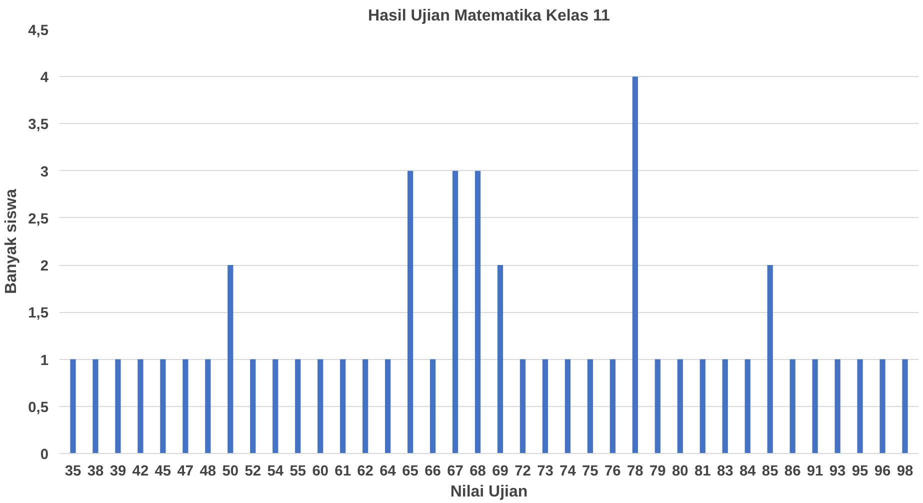 Image resolution: width=923 pixels, height=503 pixels. What do you see at coordinates (45, 78) in the screenshot?
I see `y-tick-label: 4` at bounding box center [45, 78].